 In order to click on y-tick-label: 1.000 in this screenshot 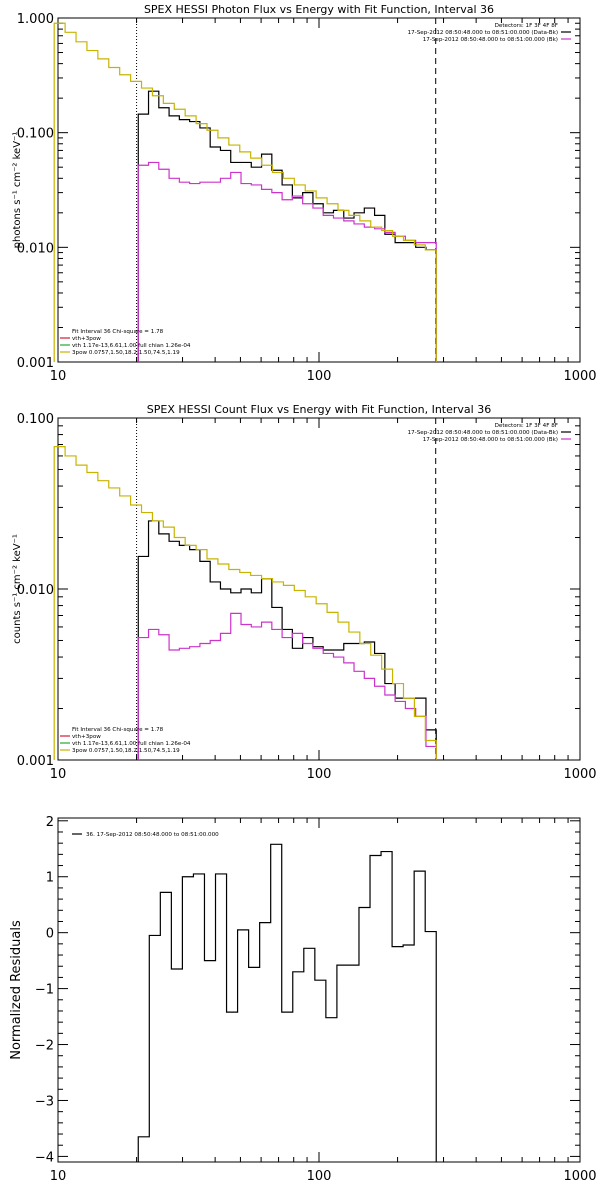, I will do `click(35, 19)`.